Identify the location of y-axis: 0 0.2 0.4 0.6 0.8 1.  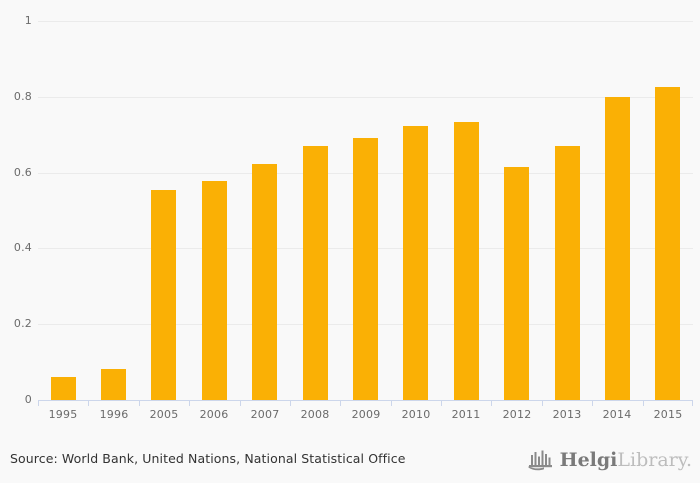
(16, 210).